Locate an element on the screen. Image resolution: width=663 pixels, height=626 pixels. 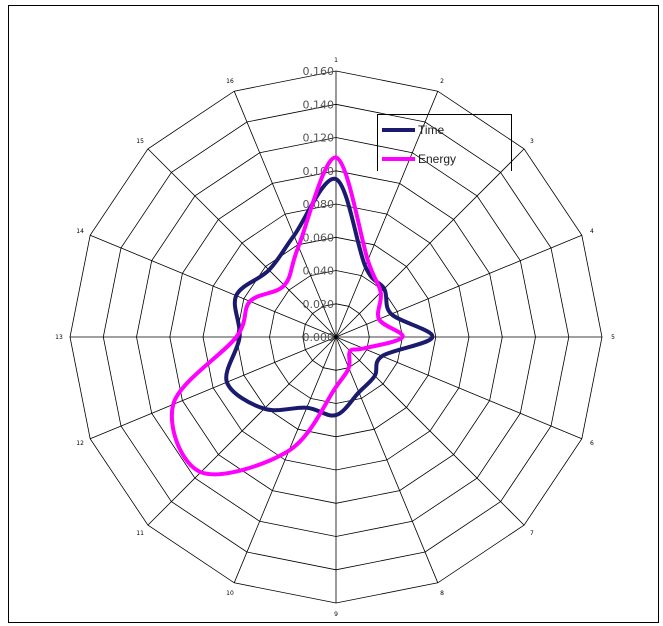
radial-tick-label: 0.000 is located at coordinates (319, 337).